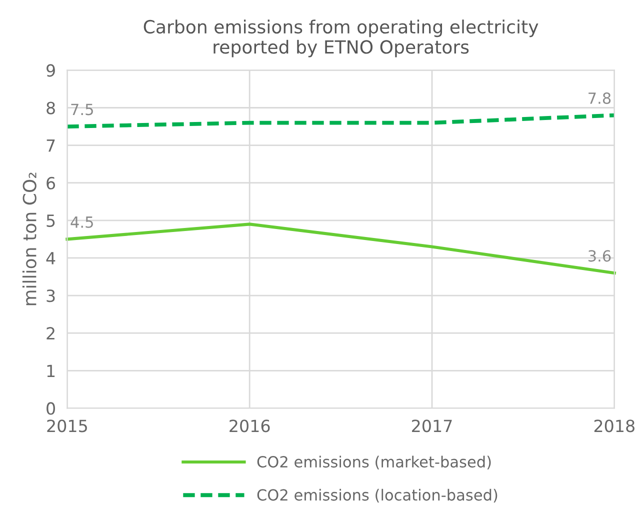  I want to click on y-tick-label: 2, so click(50, 333).